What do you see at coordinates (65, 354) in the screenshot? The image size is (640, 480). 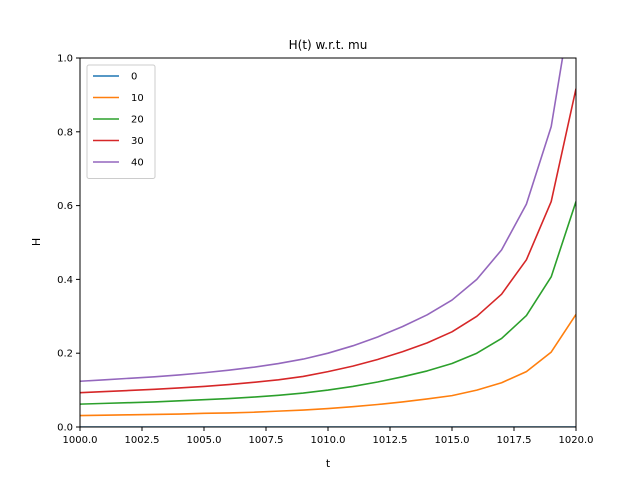 I see `y-tick-label: 0.2` at bounding box center [65, 354].